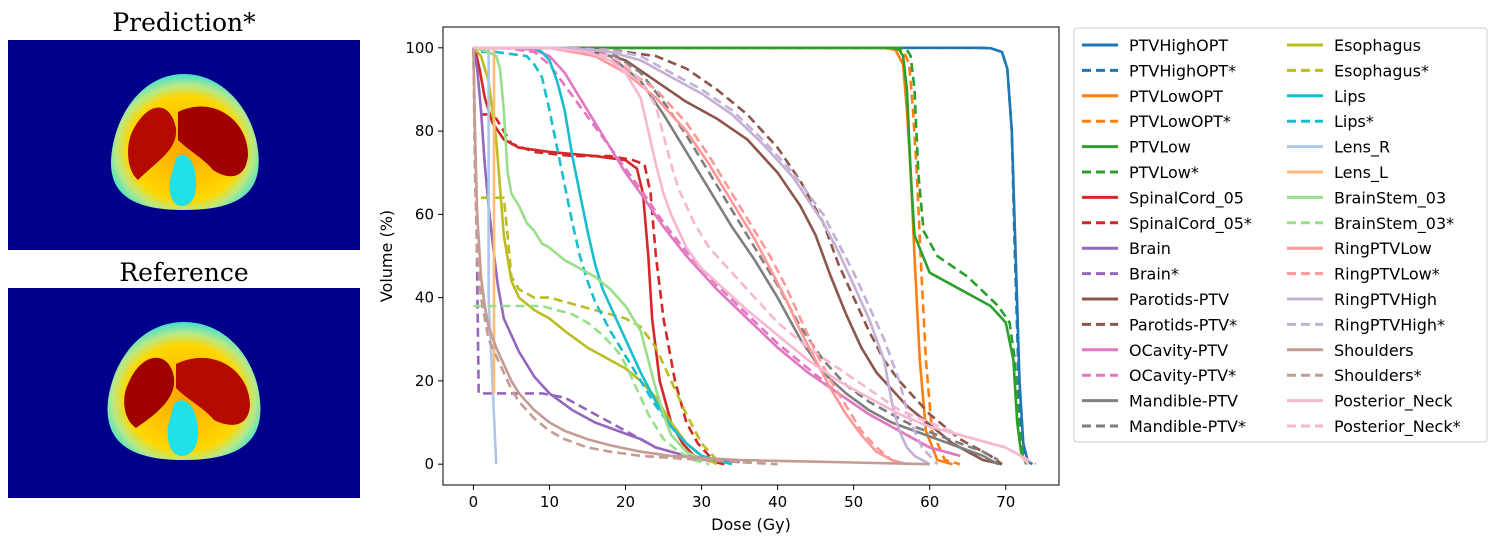 This screenshot has height=542, width=1494. I want to click on series-line-brain-, so click(587, 254).